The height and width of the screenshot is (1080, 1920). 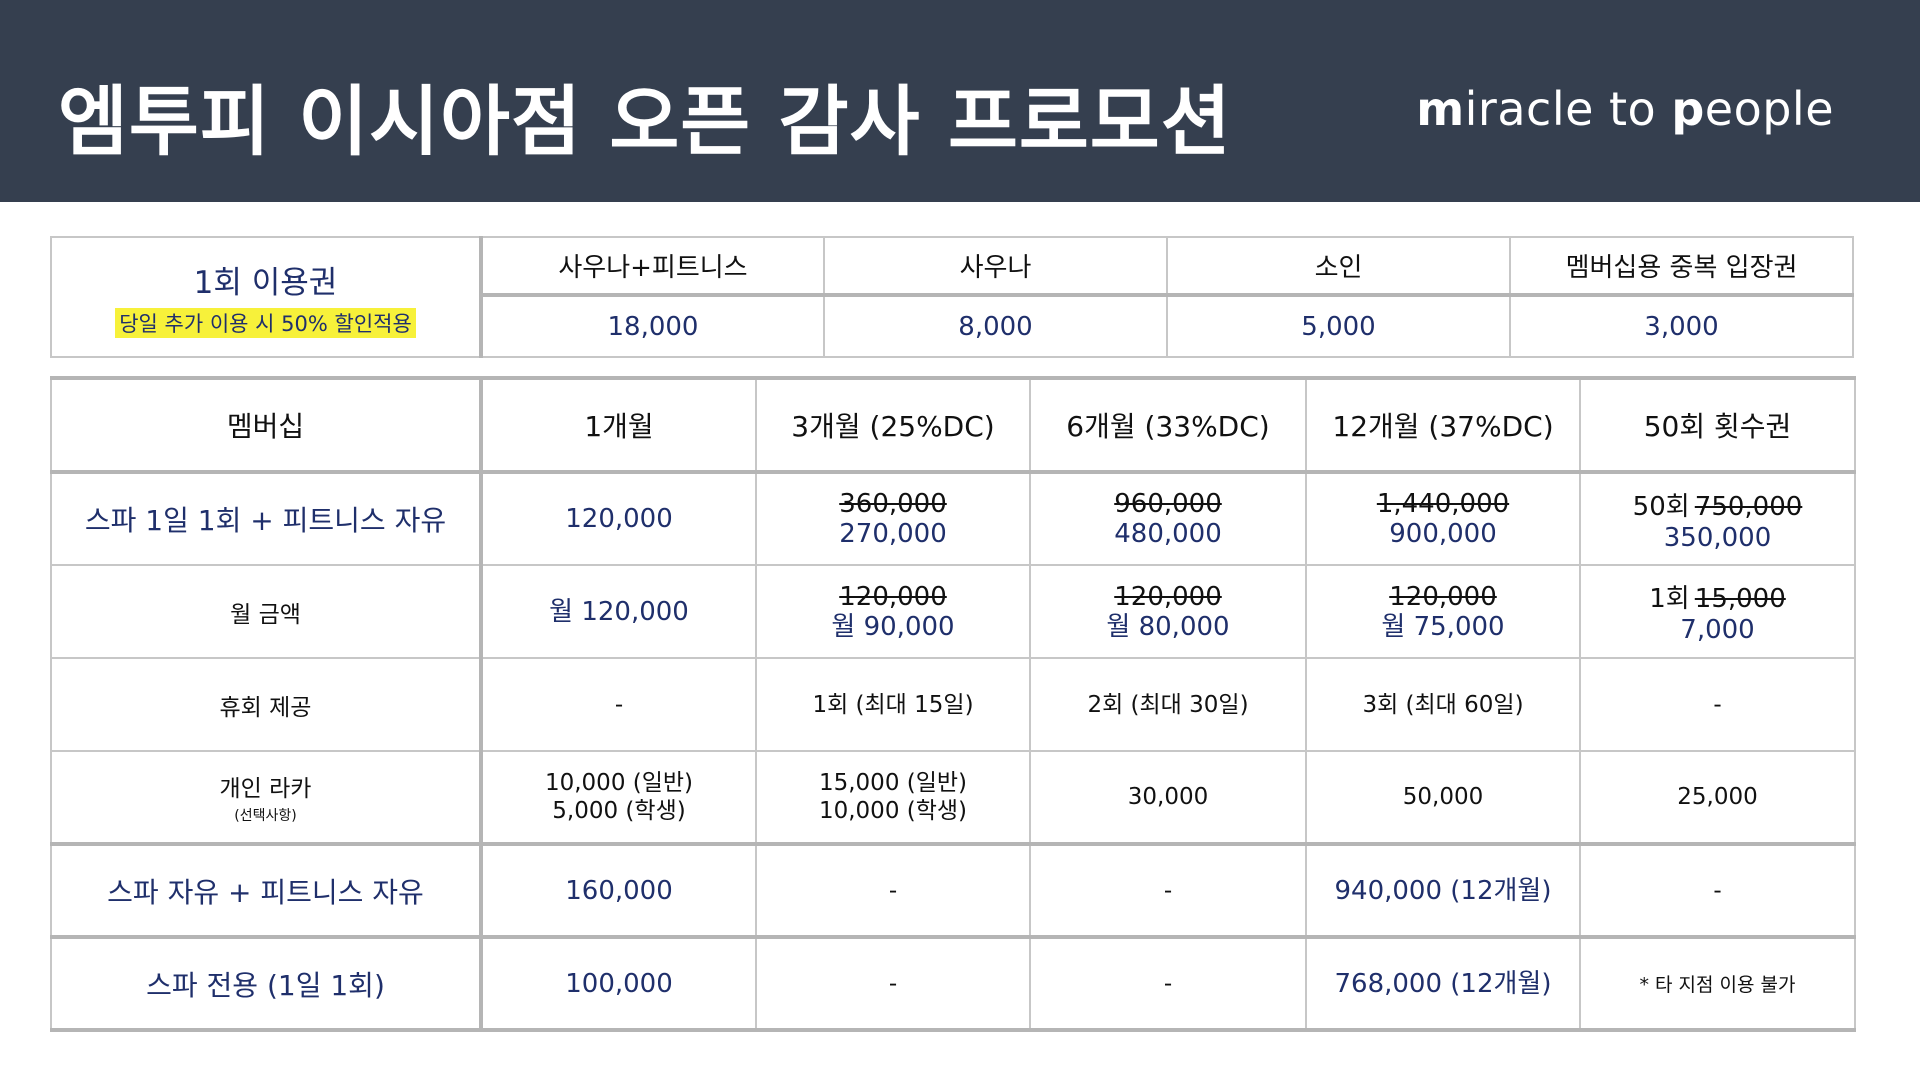 I want to click on single-use-price: 3,000, so click(x=1681, y=326).